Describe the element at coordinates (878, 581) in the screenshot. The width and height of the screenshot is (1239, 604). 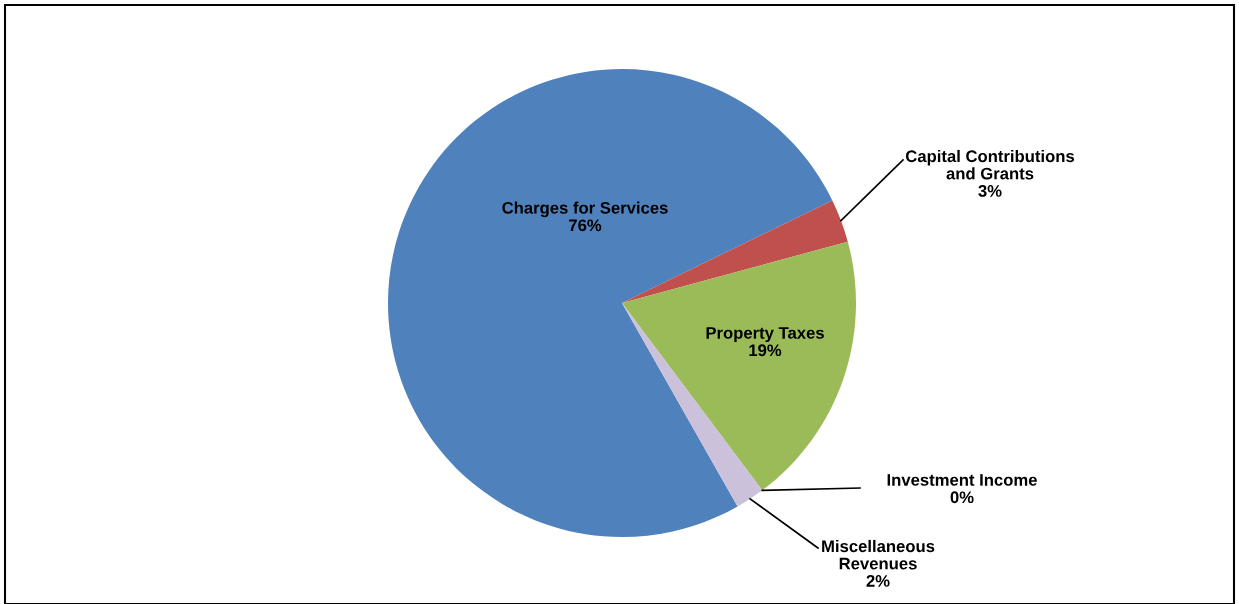
I see `data-label: 2%` at that location.